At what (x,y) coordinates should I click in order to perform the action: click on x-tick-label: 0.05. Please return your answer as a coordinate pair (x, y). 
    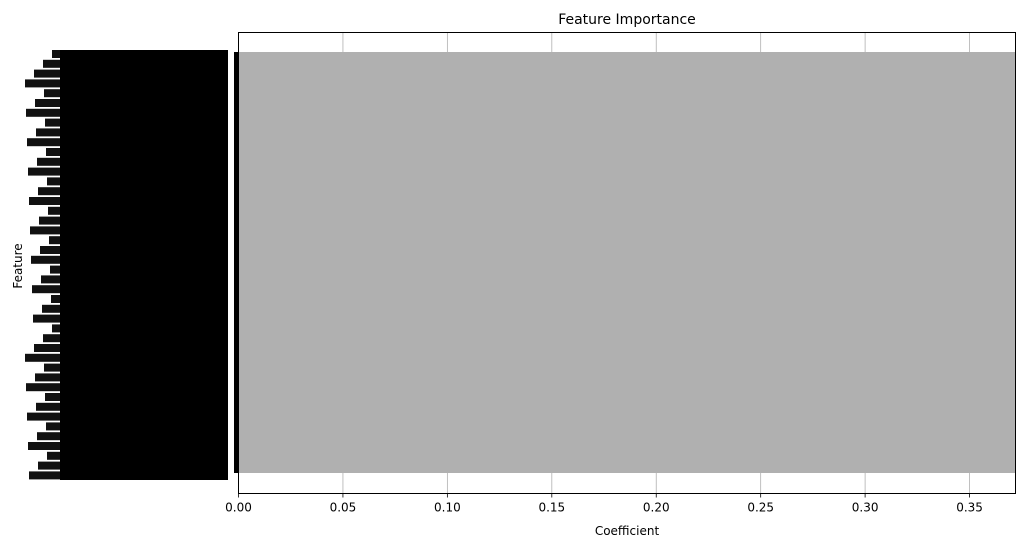
    Looking at the image, I should click on (343, 508).